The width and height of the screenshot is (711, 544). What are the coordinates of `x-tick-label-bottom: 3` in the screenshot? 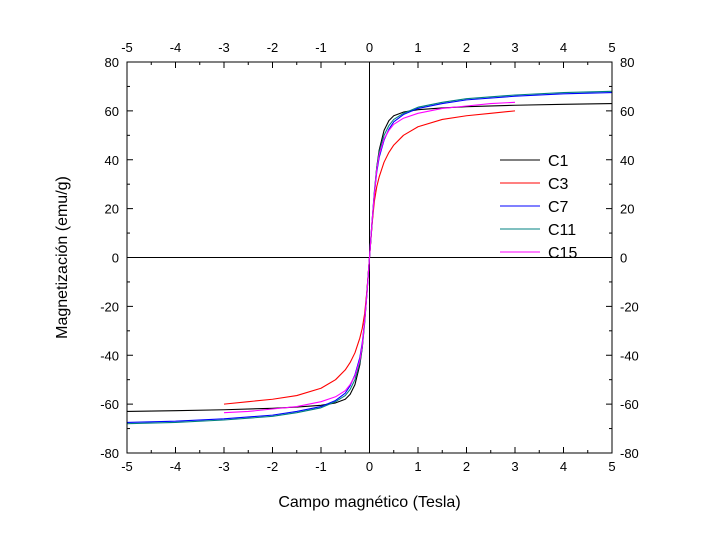 It's located at (514, 466).